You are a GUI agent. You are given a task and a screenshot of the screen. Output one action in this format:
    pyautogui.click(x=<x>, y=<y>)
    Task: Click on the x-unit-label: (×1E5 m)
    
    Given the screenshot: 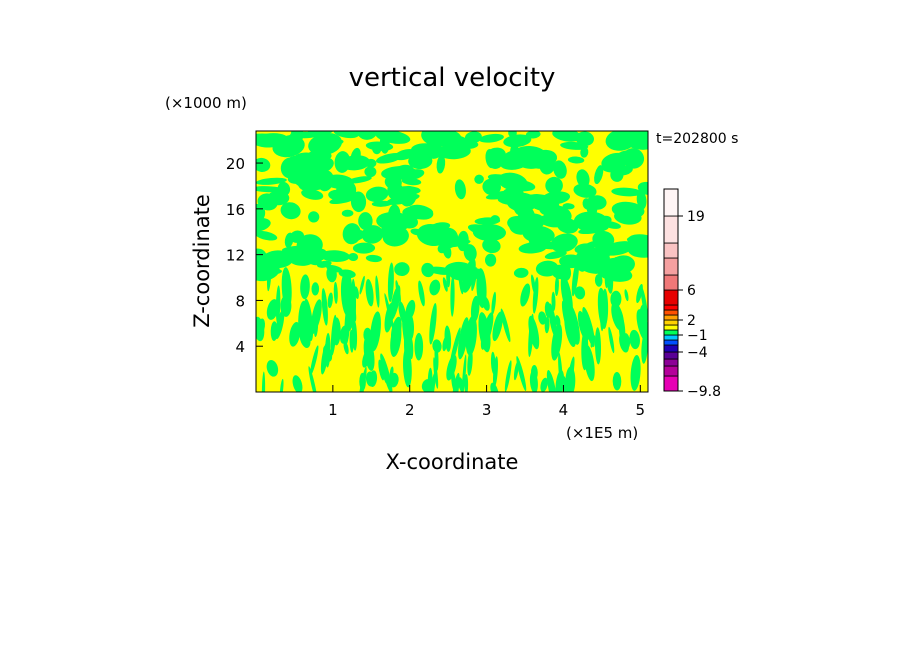 What is the action you would take?
    pyautogui.click(x=602, y=433)
    